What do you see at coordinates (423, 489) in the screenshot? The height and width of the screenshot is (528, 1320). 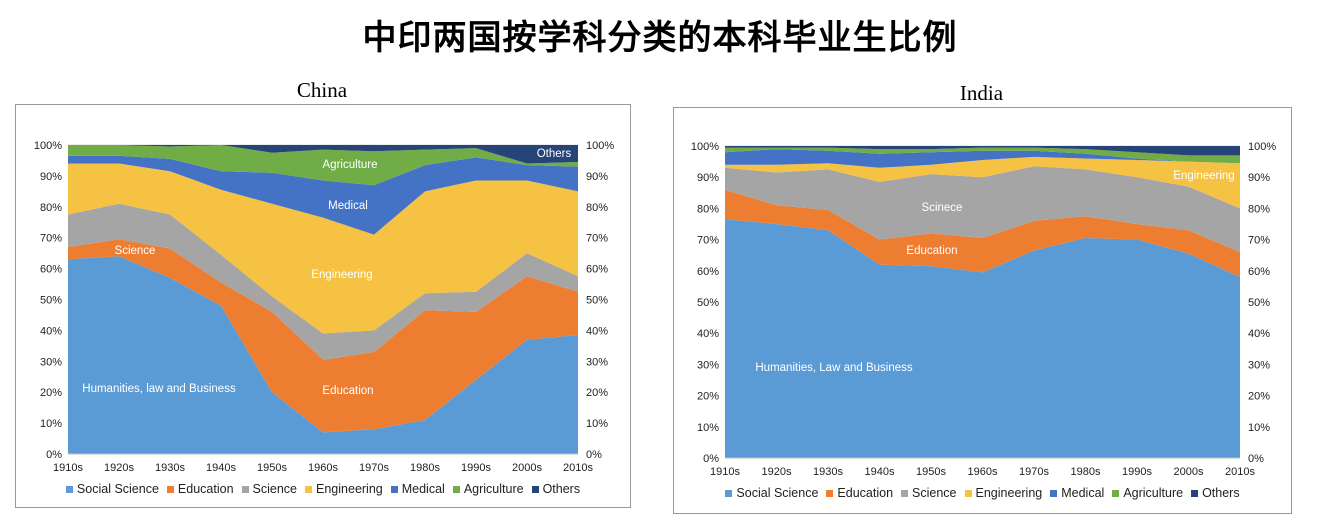 I see `china-legend-label: Medical` at bounding box center [423, 489].